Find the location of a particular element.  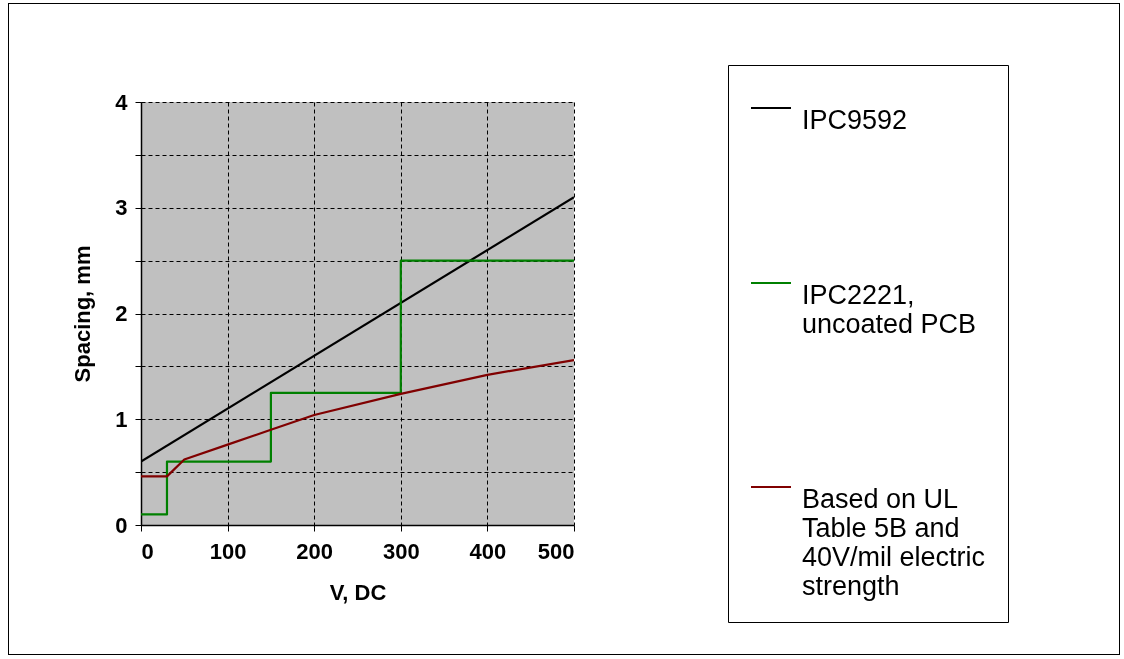

y-tick-label: 3 is located at coordinates (121, 208).